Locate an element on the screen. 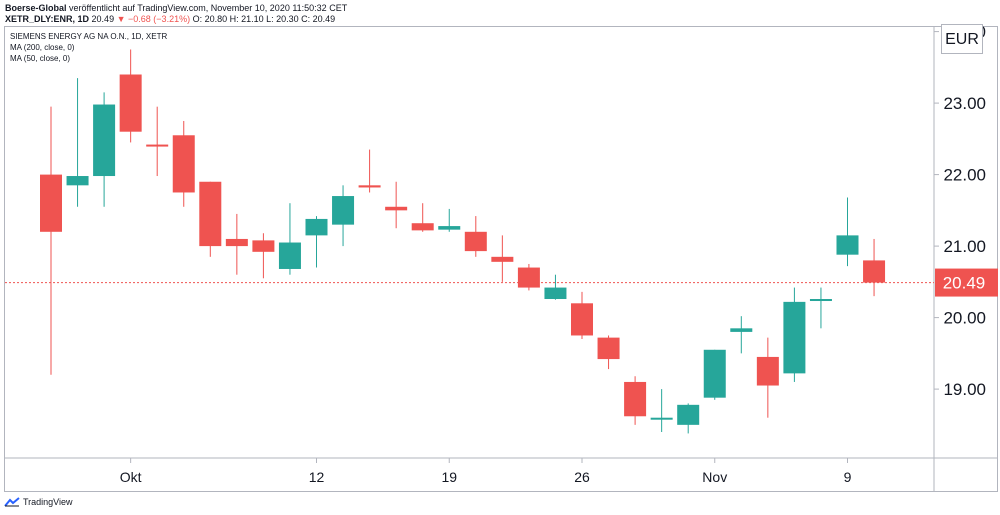 This screenshot has width=1000, height=515. price-label-text: 20.49 is located at coordinates (964, 283).